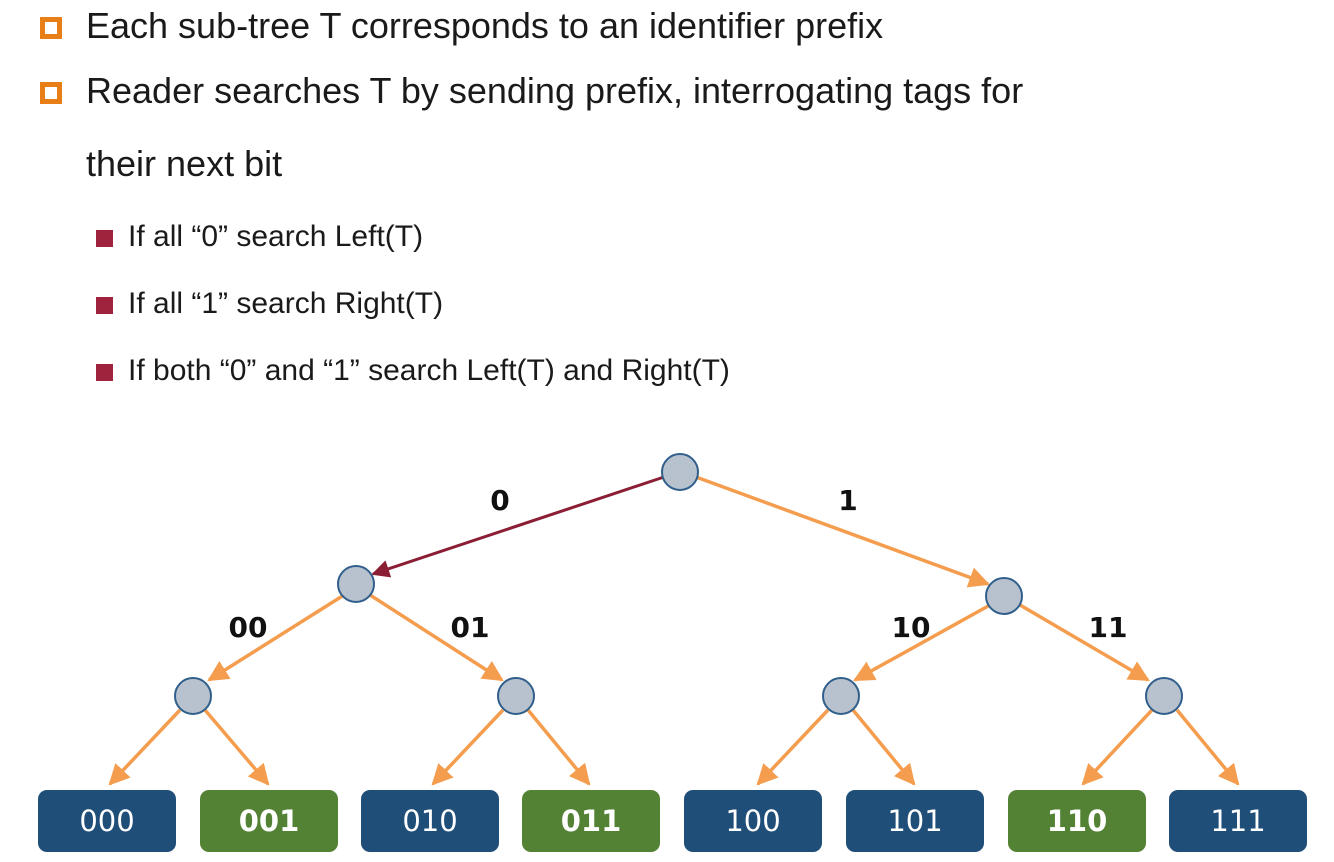  Describe the element at coordinates (470, 627) in the screenshot. I see `edge-label-01: 01` at that location.